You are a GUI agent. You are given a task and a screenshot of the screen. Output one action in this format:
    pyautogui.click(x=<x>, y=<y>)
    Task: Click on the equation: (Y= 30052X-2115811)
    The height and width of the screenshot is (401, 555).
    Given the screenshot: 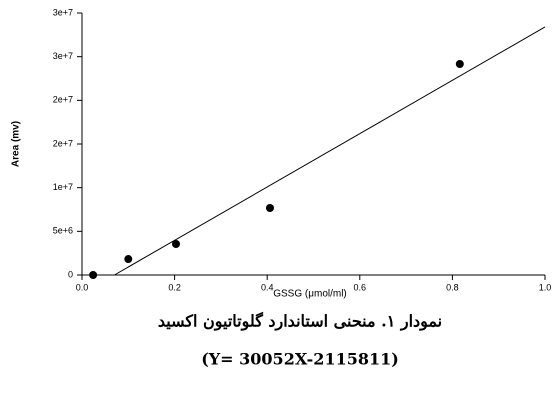 What is the action you would take?
    pyautogui.click(x=300, y=359)
    